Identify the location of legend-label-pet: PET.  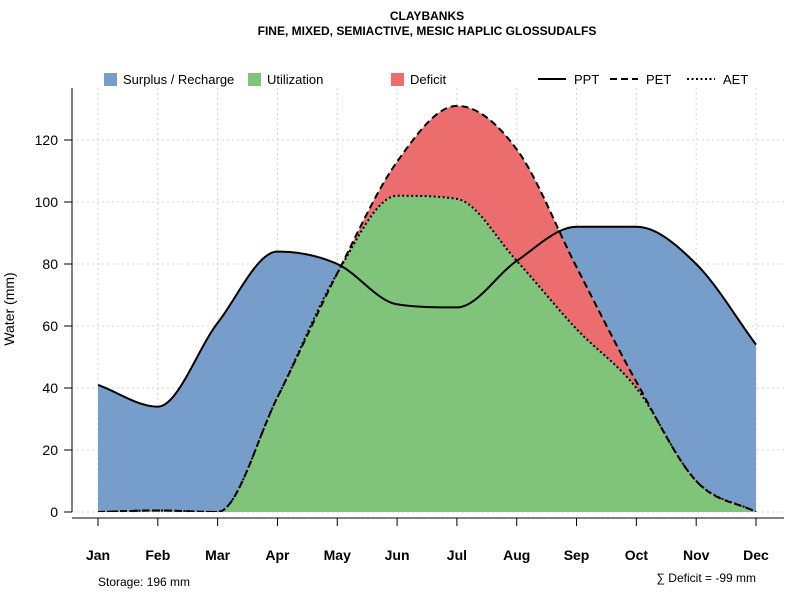
(658, 79).